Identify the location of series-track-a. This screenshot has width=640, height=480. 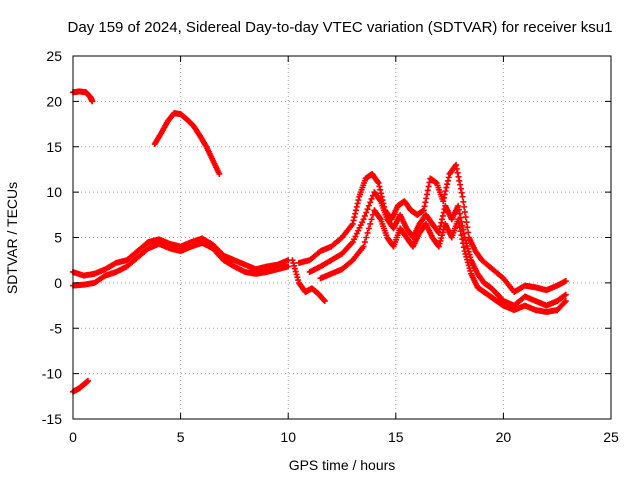
(83, 96).